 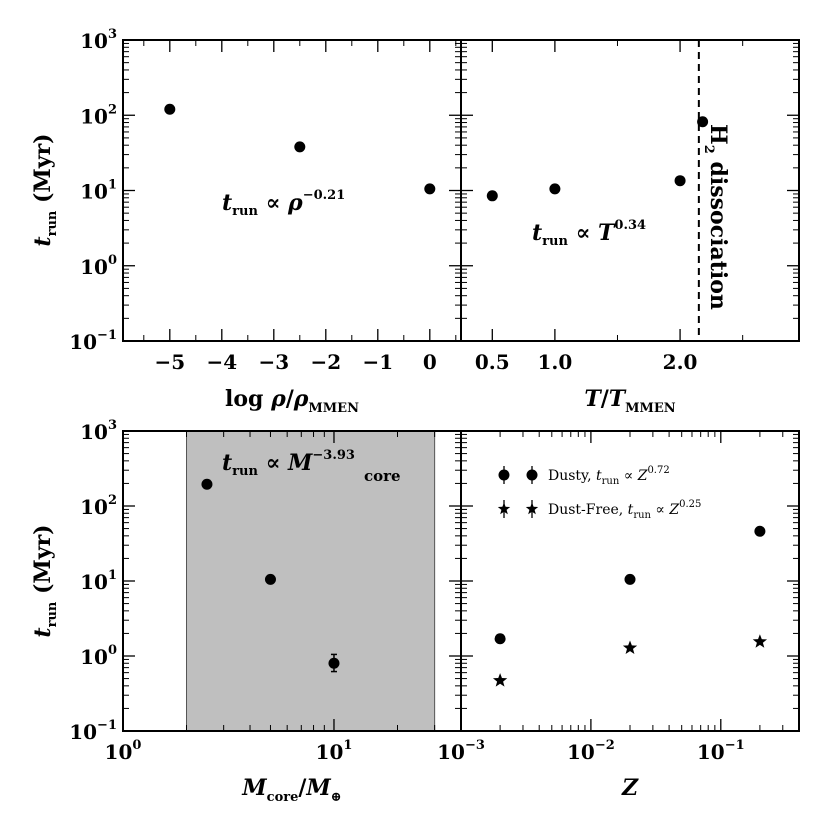 What do you see at coordinates (291, 790) in the screenshot?
I see `x-axis-label-mcore: Mcore/M⊕` at bounding box center [291, 790].